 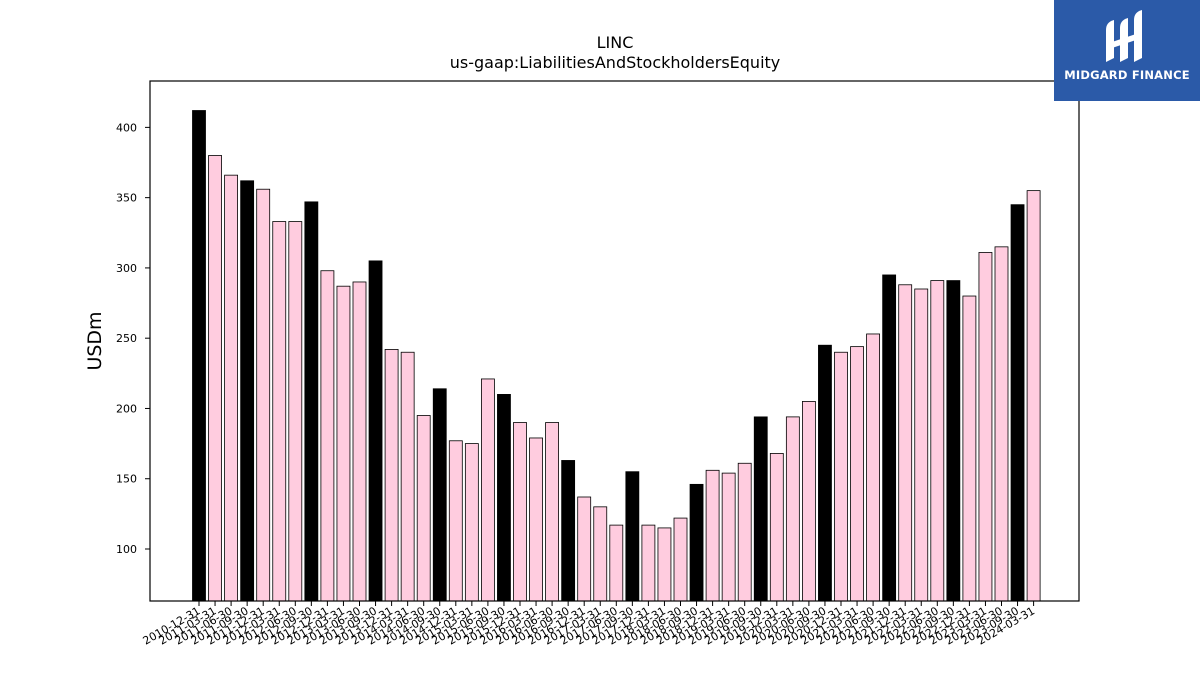 What do you see at coordinates (126, 479) in the screenshot?
I see `y-tick-label: 150` at bounding box center [126, 479].